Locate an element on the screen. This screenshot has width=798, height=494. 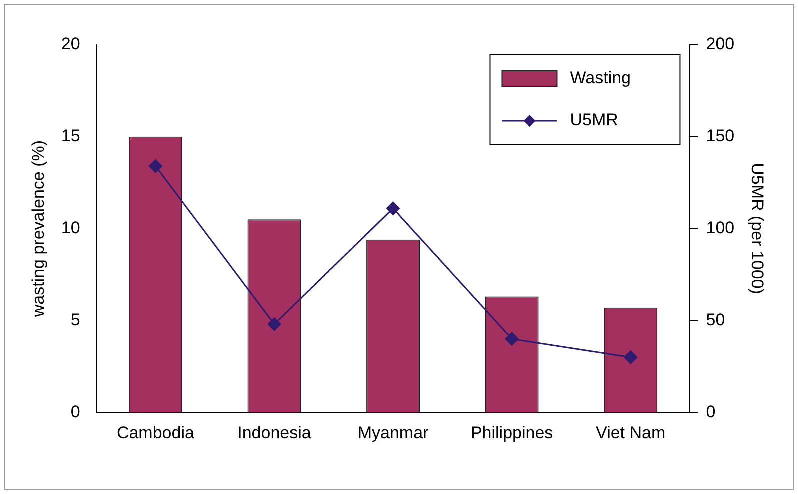
y-tick-label: 0 is located at coordinates (75, 412).